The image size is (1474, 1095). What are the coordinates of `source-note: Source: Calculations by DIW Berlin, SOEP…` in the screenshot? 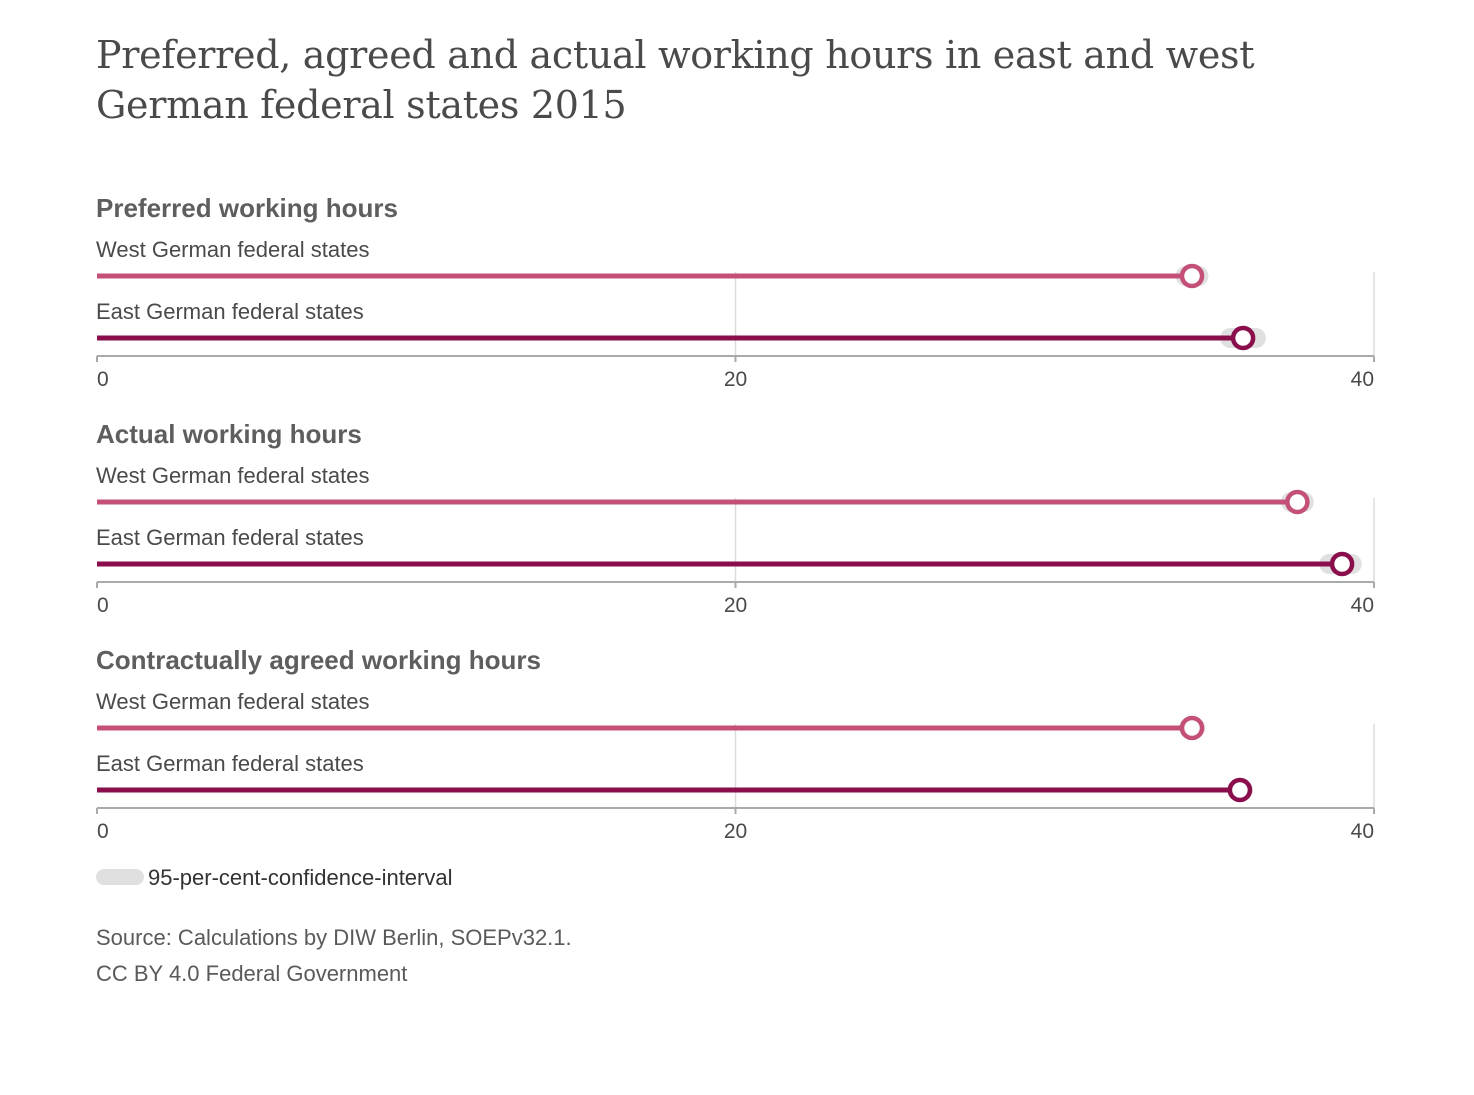 It's located at (334, 955).